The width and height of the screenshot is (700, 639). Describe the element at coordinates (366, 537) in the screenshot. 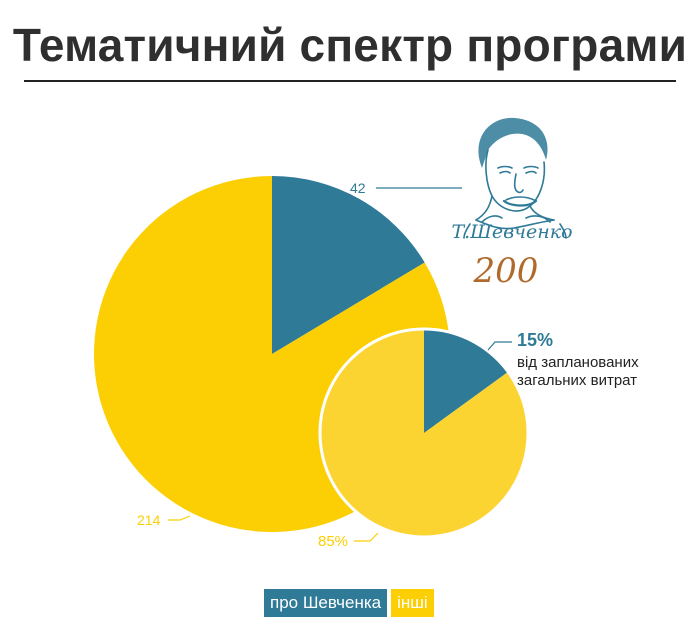

I see `leader-line-85pct` at that location.